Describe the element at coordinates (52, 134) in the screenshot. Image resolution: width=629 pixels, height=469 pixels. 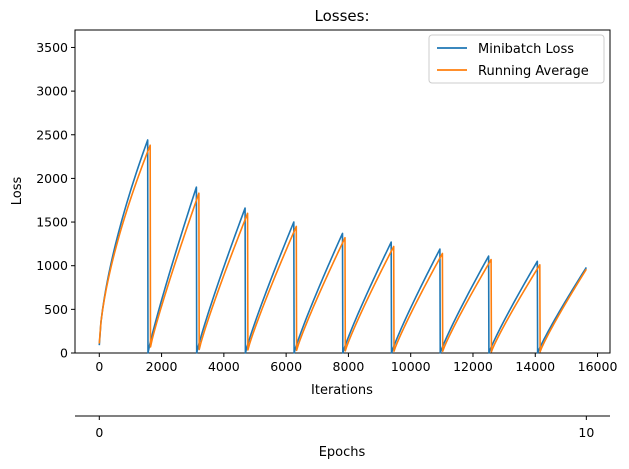
I see `y-tick-label: 2500` at that location.